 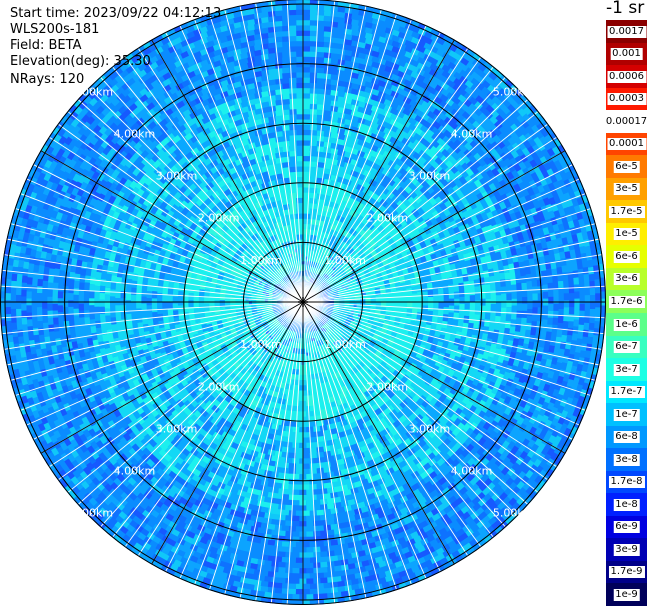 What do you see at coordinates (626, 370) in the screenshot?
I see `colorbar-cell: 3e-7` at bounding box center [626, 370].